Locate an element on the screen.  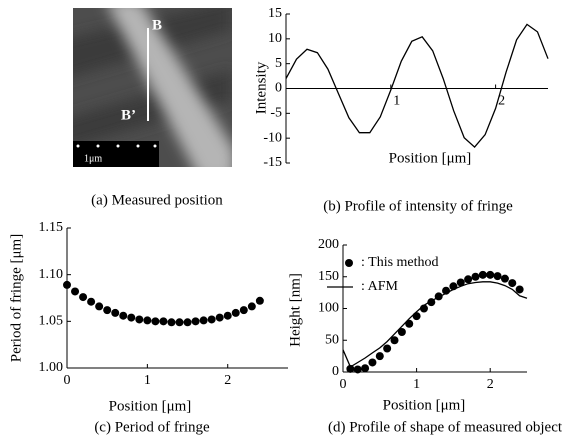
y-tick-label: -10 is located at coordinates (272, 137).